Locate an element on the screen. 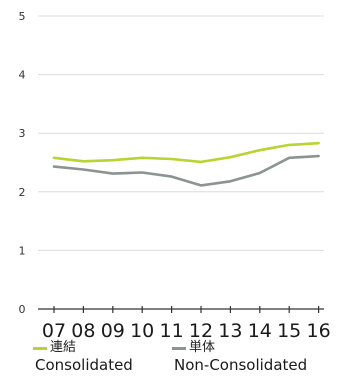  legend-swatch-consolidated is located at coordinates (40, 348).